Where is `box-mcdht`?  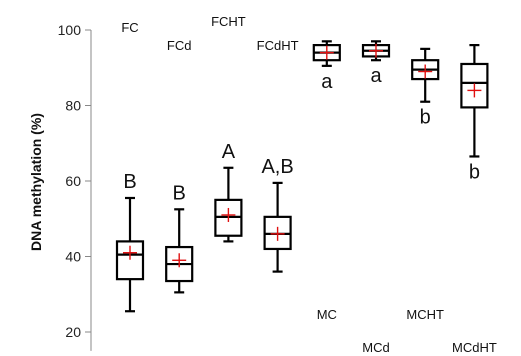
box-mcdht is located at coordinates (474, 100).